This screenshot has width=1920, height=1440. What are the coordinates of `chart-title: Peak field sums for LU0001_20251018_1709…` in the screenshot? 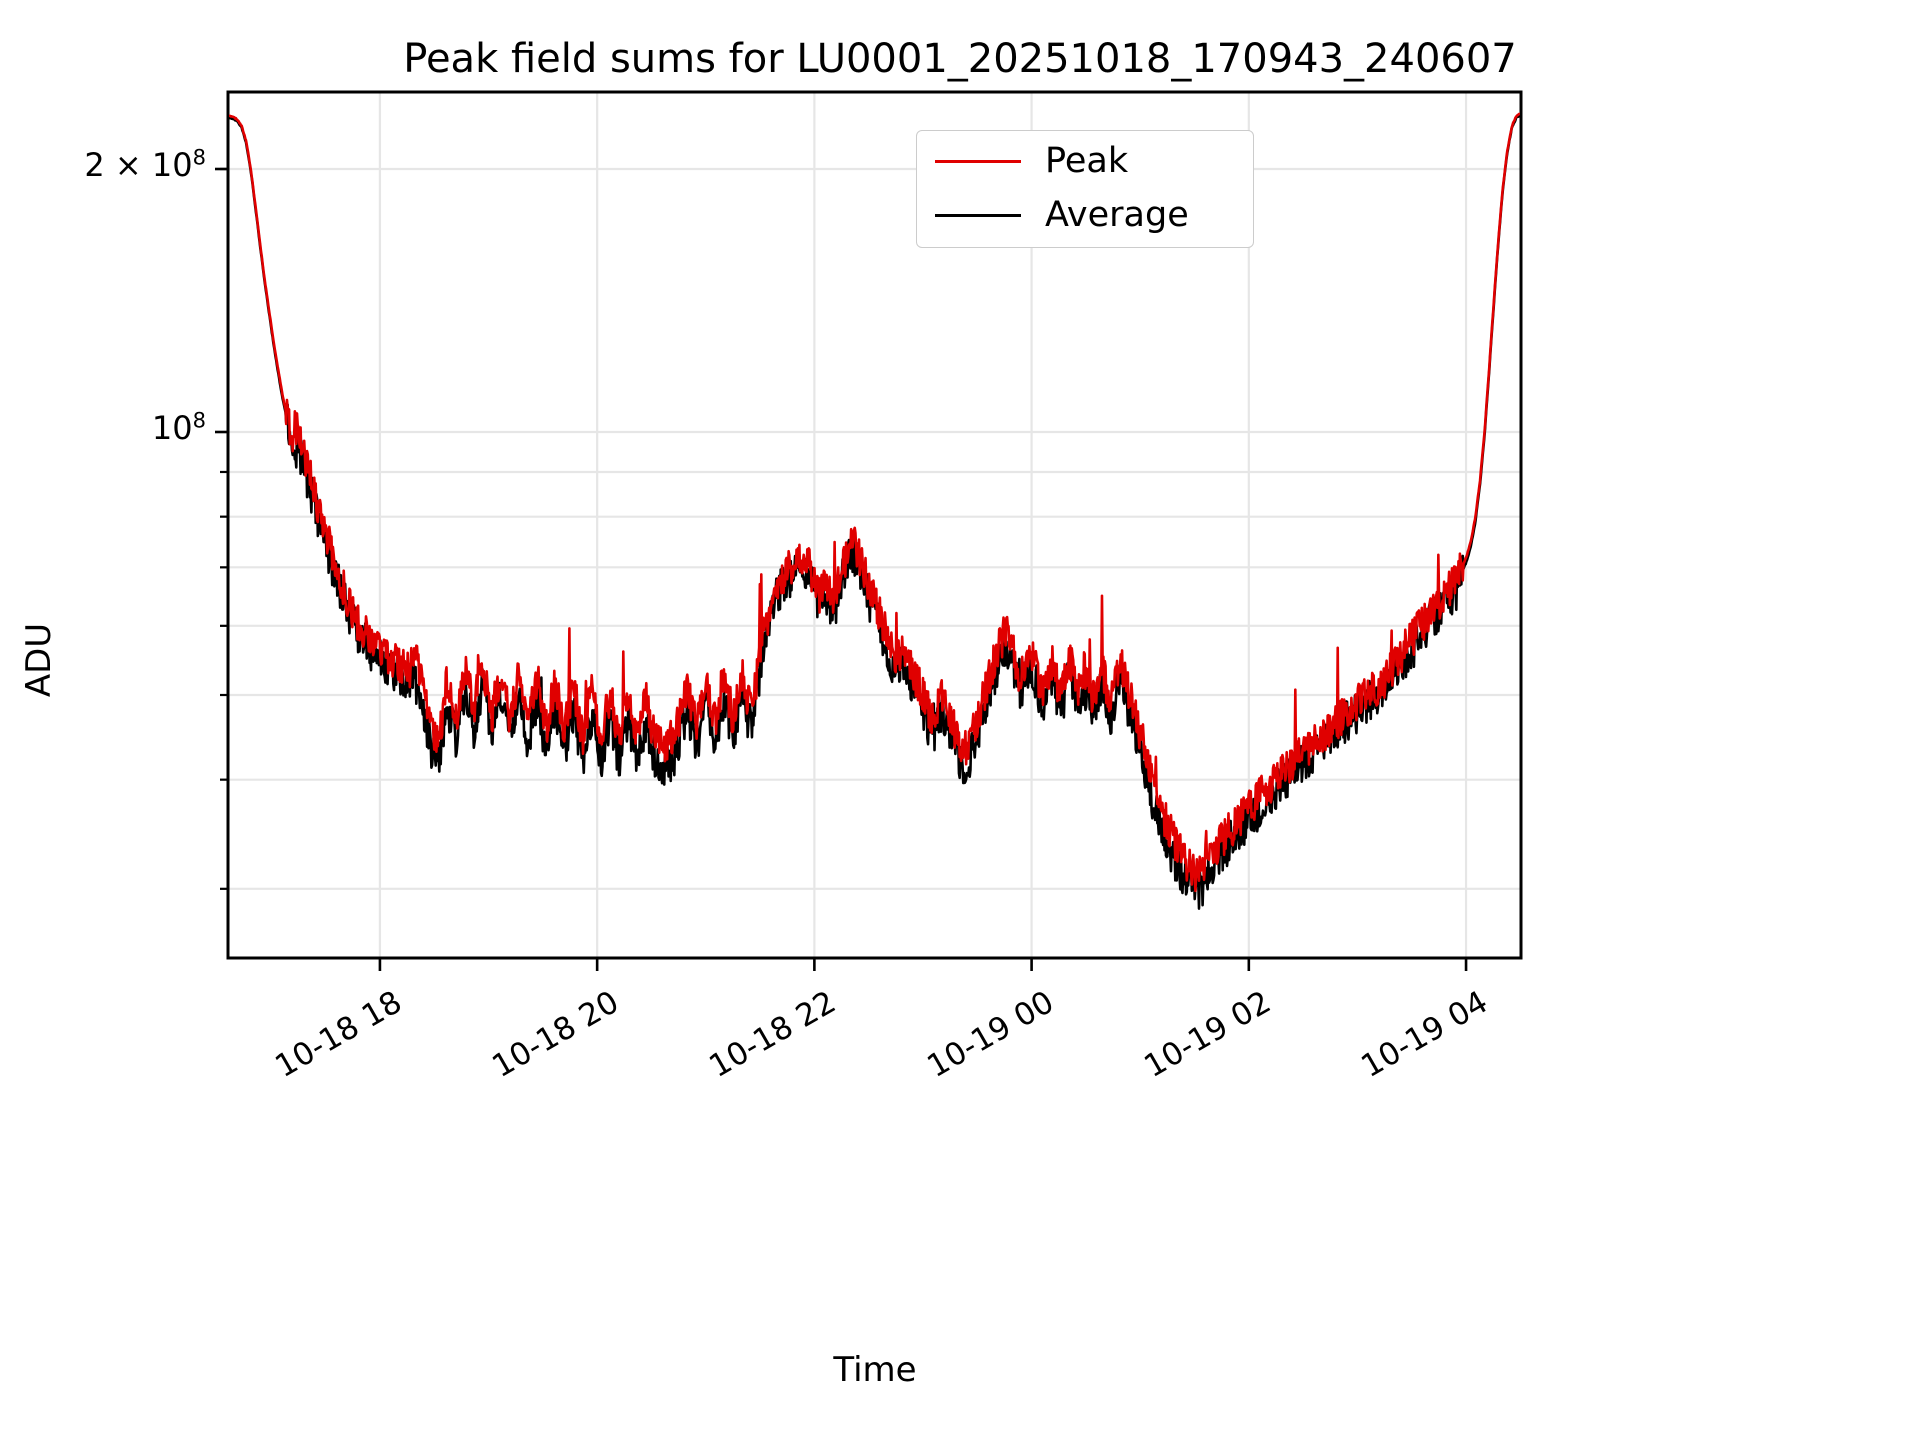 It's located at (960, 59).